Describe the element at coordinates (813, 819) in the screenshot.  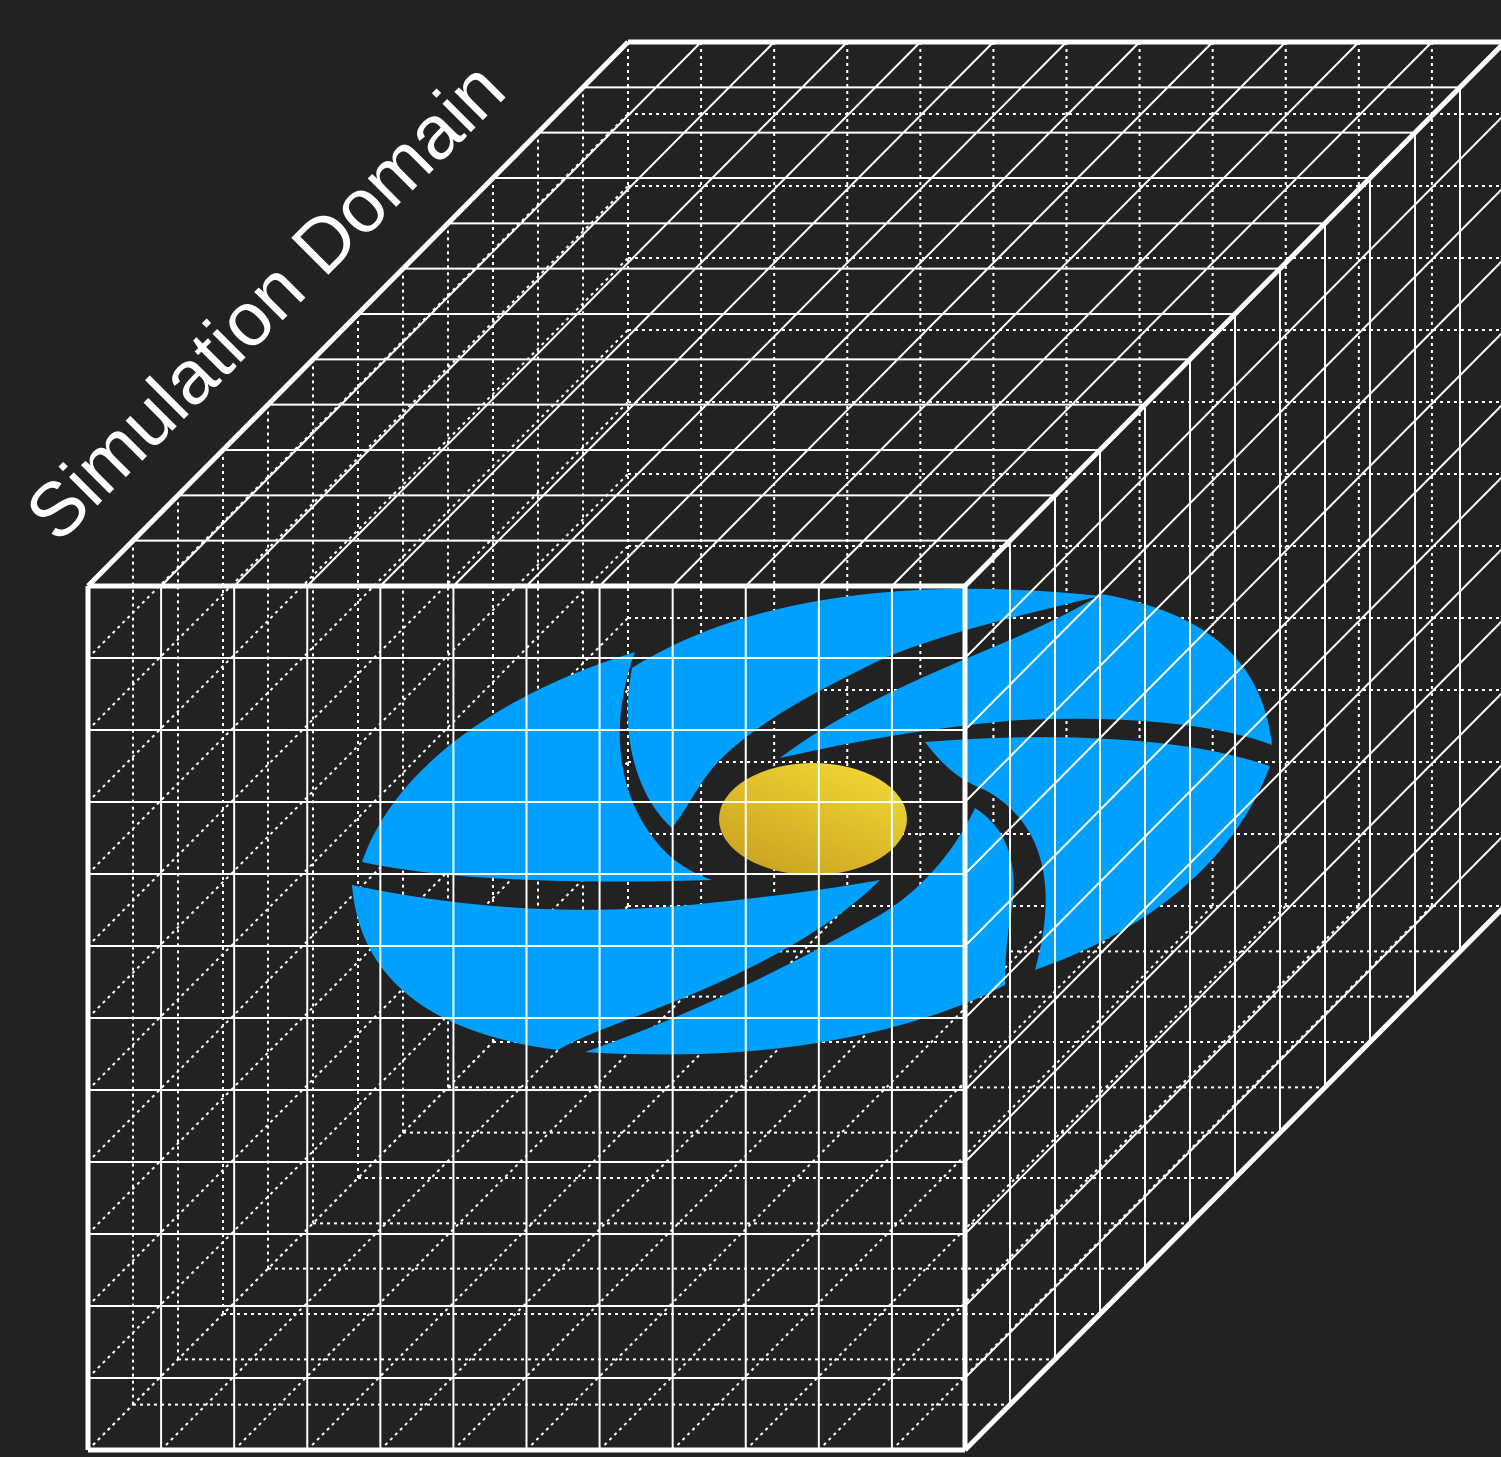
I see `galaxy-core` at that location.